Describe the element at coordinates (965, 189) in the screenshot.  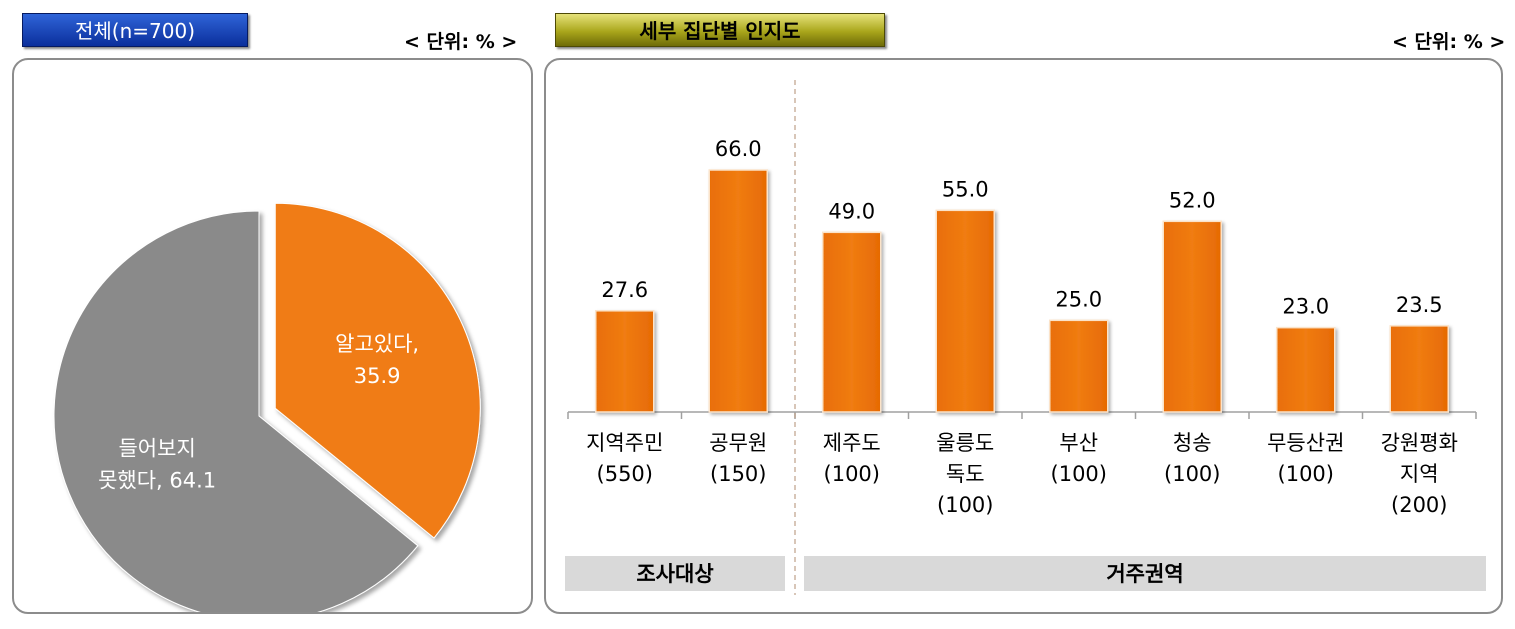
I see `bar-value-label: 55.0` at that location.